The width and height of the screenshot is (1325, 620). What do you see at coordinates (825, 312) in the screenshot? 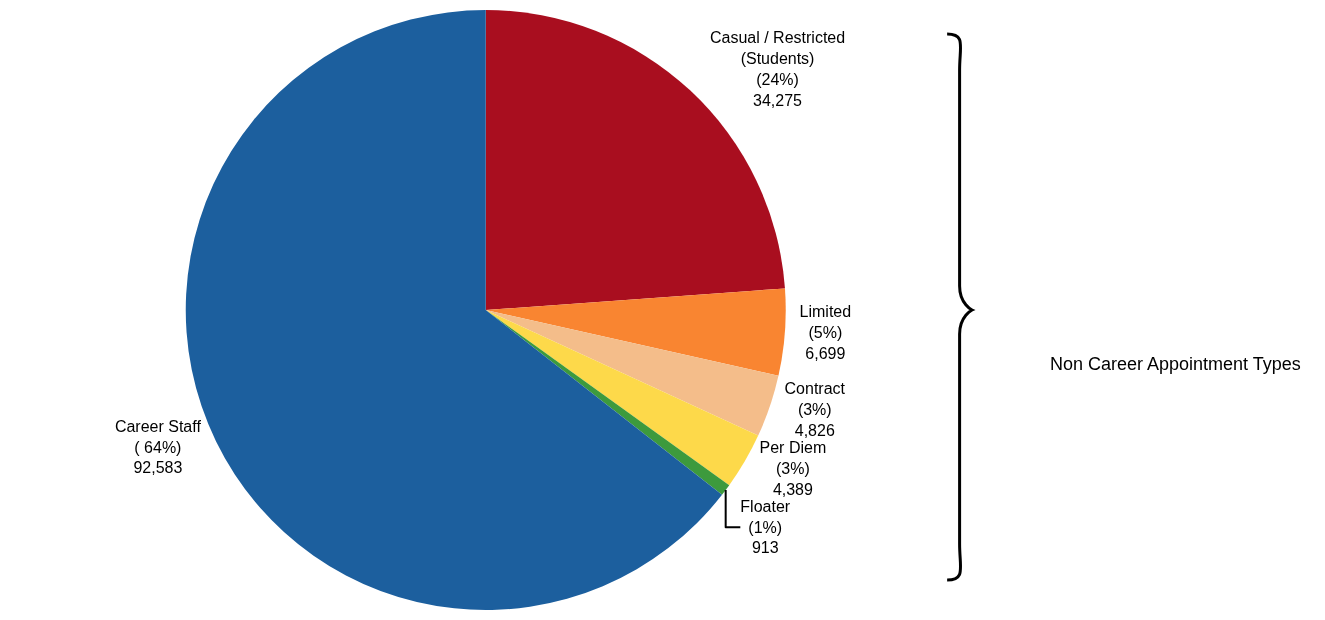
I see `slice-label: Limited` at bounding box center [825, 312].